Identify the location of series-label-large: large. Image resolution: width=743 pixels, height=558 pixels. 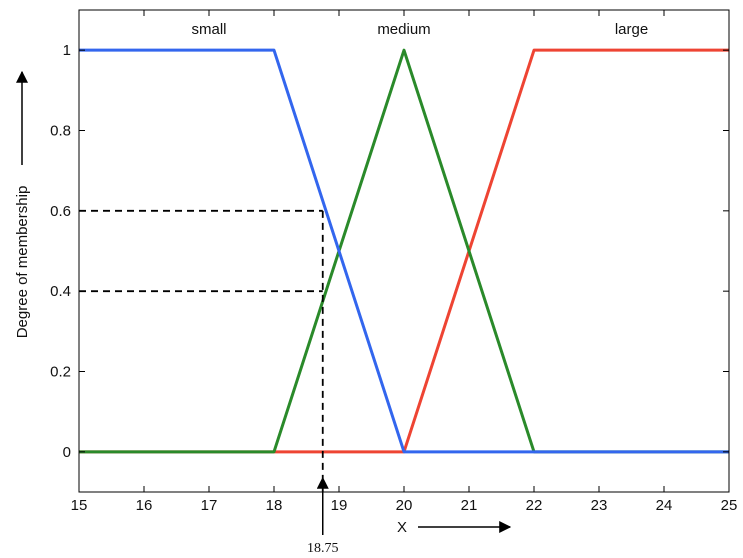
(631, 29).